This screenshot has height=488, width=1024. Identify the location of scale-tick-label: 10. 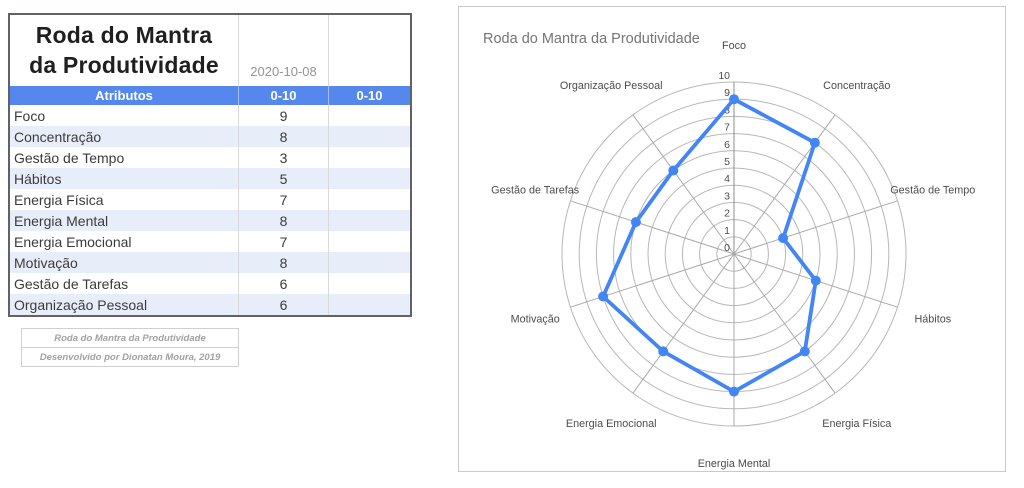
(724, 76).